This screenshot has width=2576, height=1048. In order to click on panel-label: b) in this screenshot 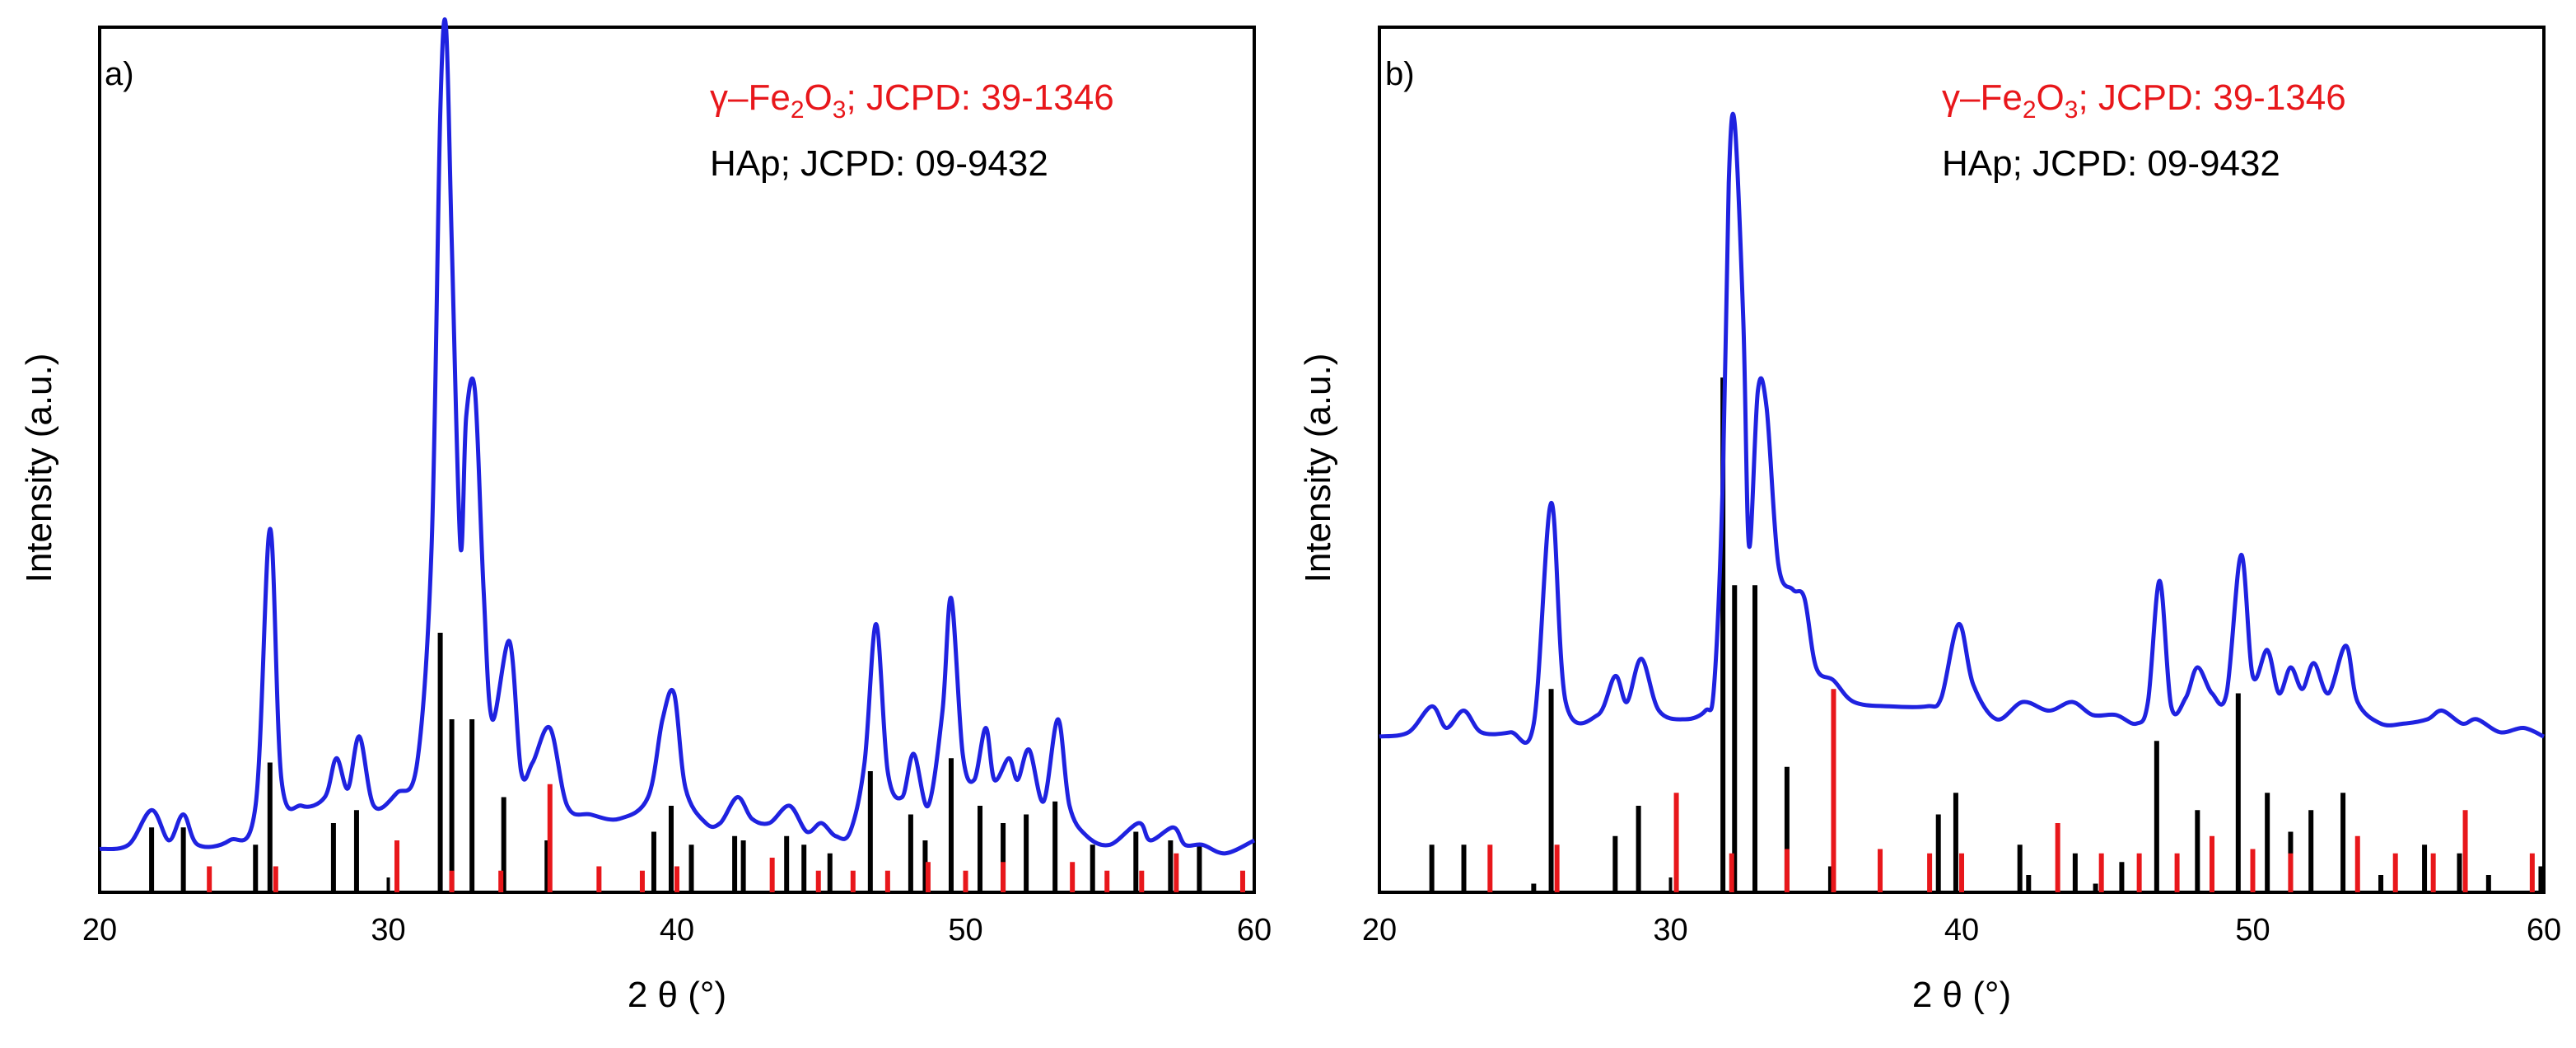, I will do `click(1400, 74)`.